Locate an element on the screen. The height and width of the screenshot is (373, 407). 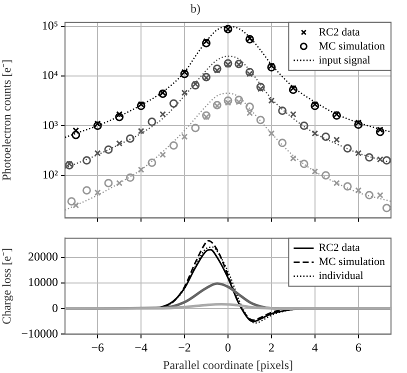
chart-title: b) is located at coordinates (195, 8).